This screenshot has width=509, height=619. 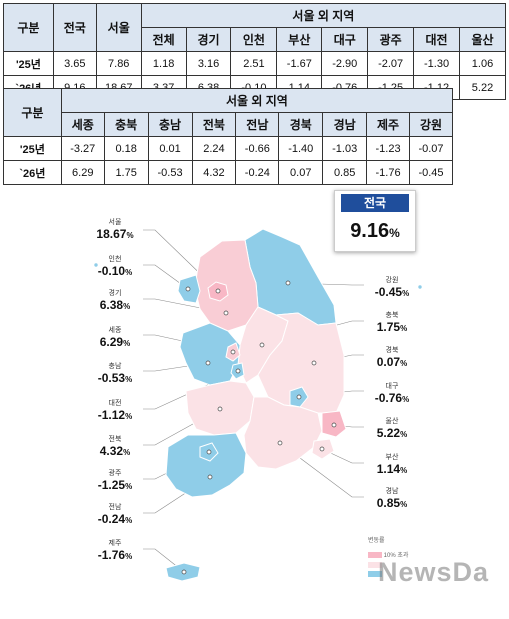 What do you see at coordinates (257, 148) in the screenshot?
I see `cell-value: -0.66` at bounding box center [257, 148].